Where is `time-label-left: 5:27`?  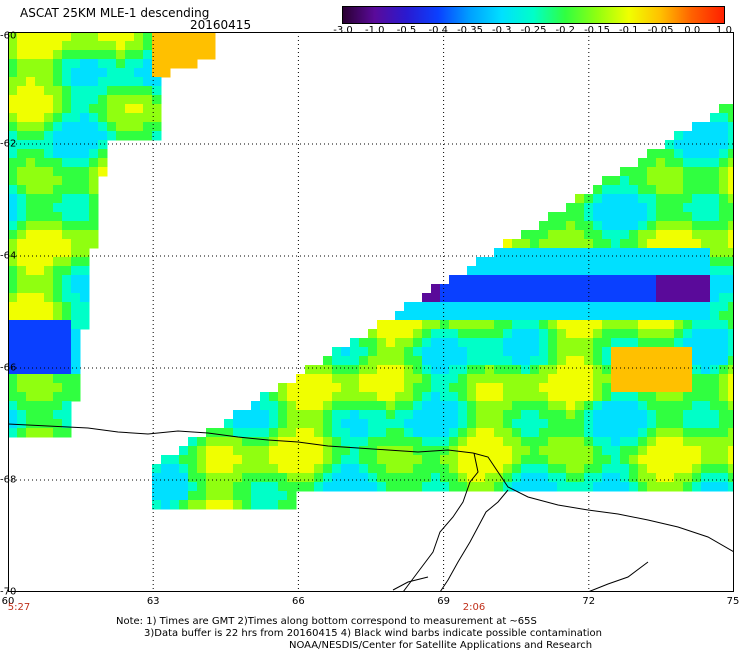
time-label-left: 5:27 is located at coordinates (19, 607).